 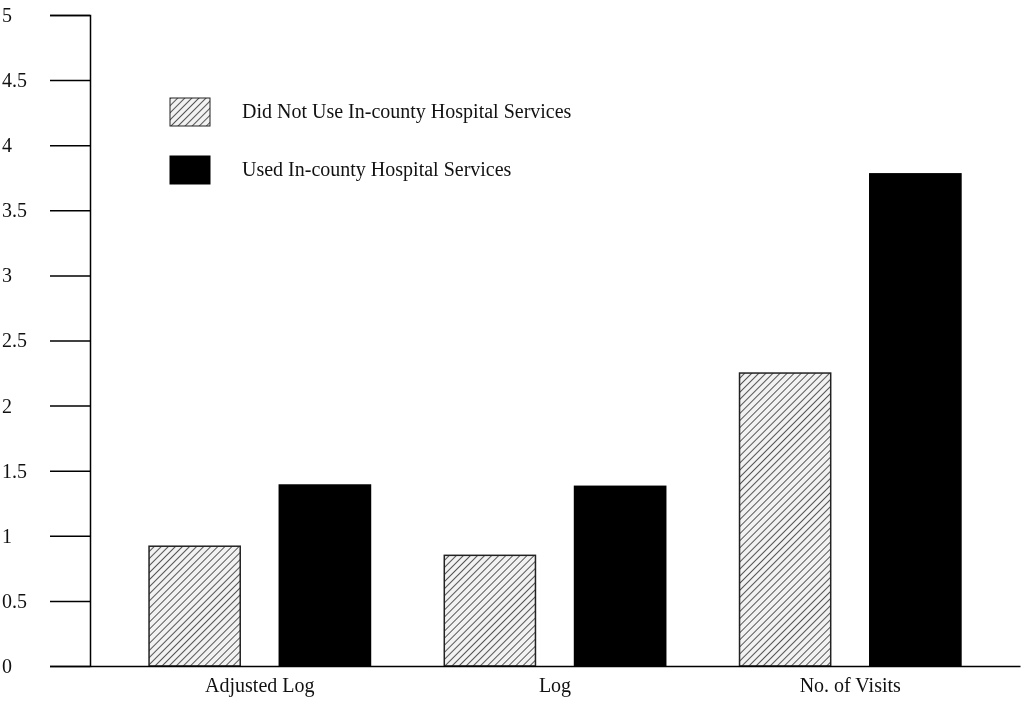 What do you see at coordinates (7, 275) in the screenshot?
I see `y-tick-label: 3` at bounding box center [7, 275].